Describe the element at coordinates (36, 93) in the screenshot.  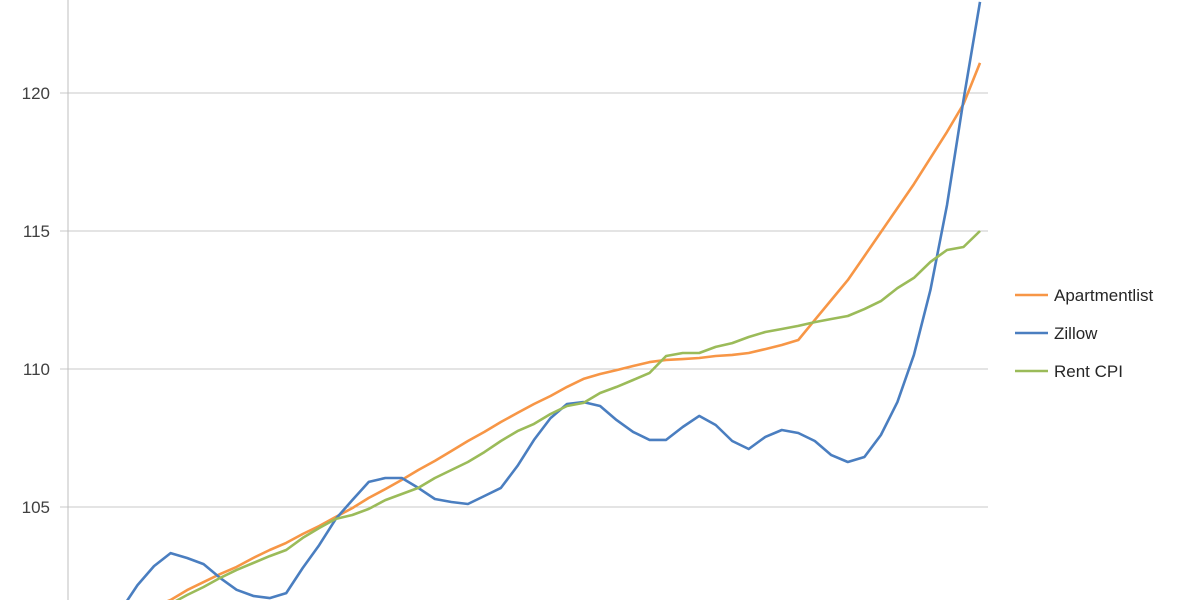
I see `y-tick-label: 120` at that location.